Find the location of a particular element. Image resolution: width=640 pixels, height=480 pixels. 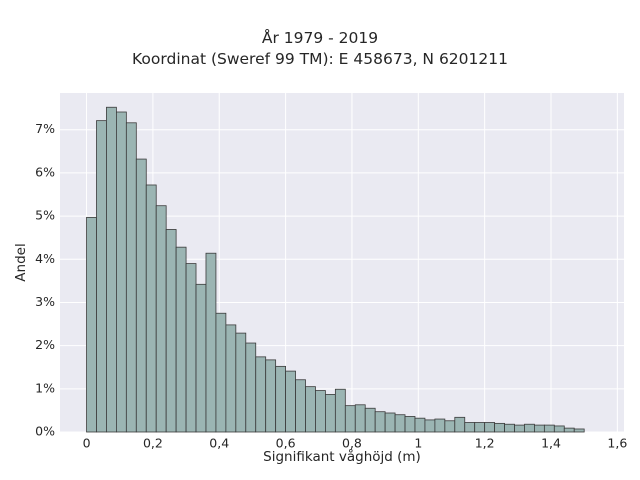

y-tick-label: 4% is located at coordinates (45, 258).